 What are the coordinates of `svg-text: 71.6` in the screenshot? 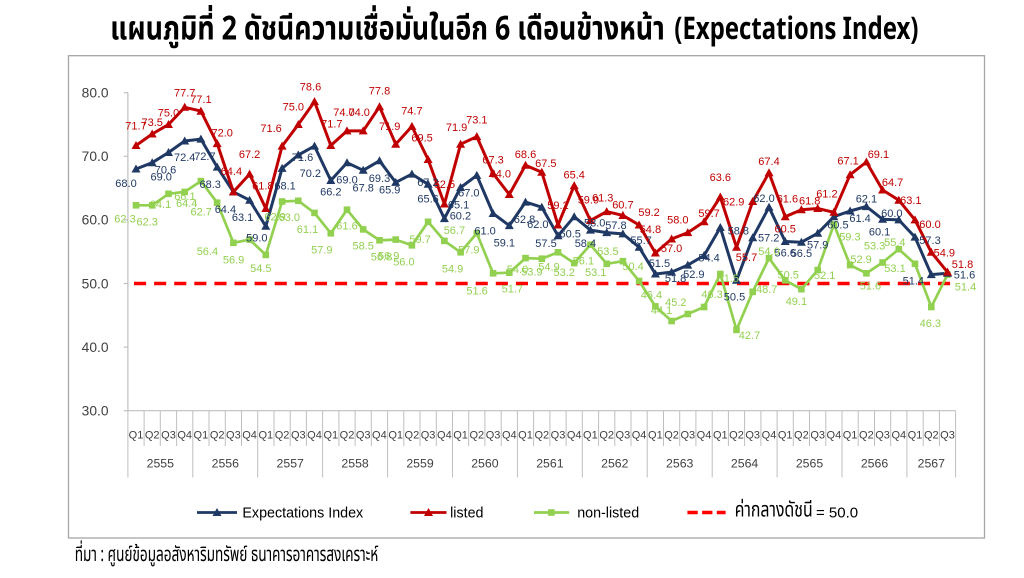 It's located at (302, 158).